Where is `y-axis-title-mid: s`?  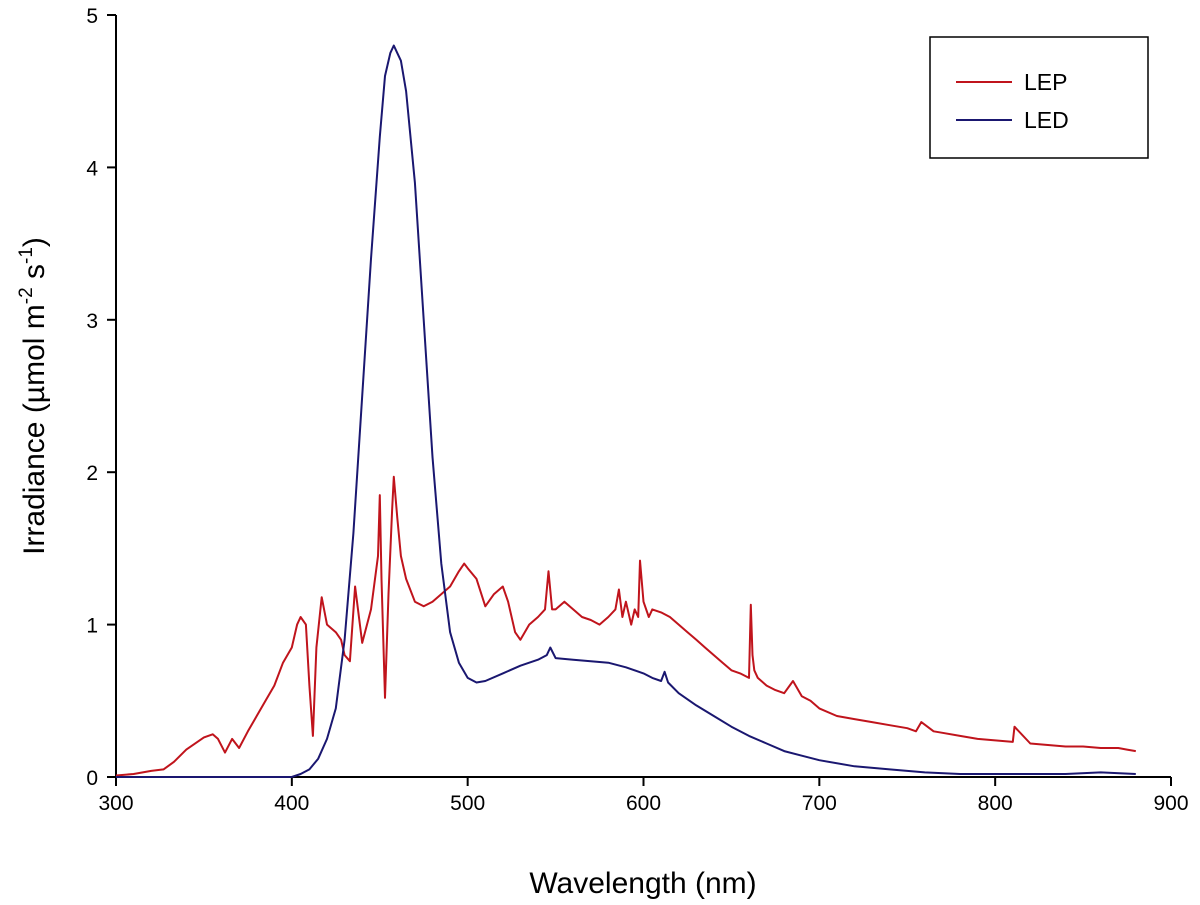 y-axis-title-mid: s is located at coordinates (34, 275).